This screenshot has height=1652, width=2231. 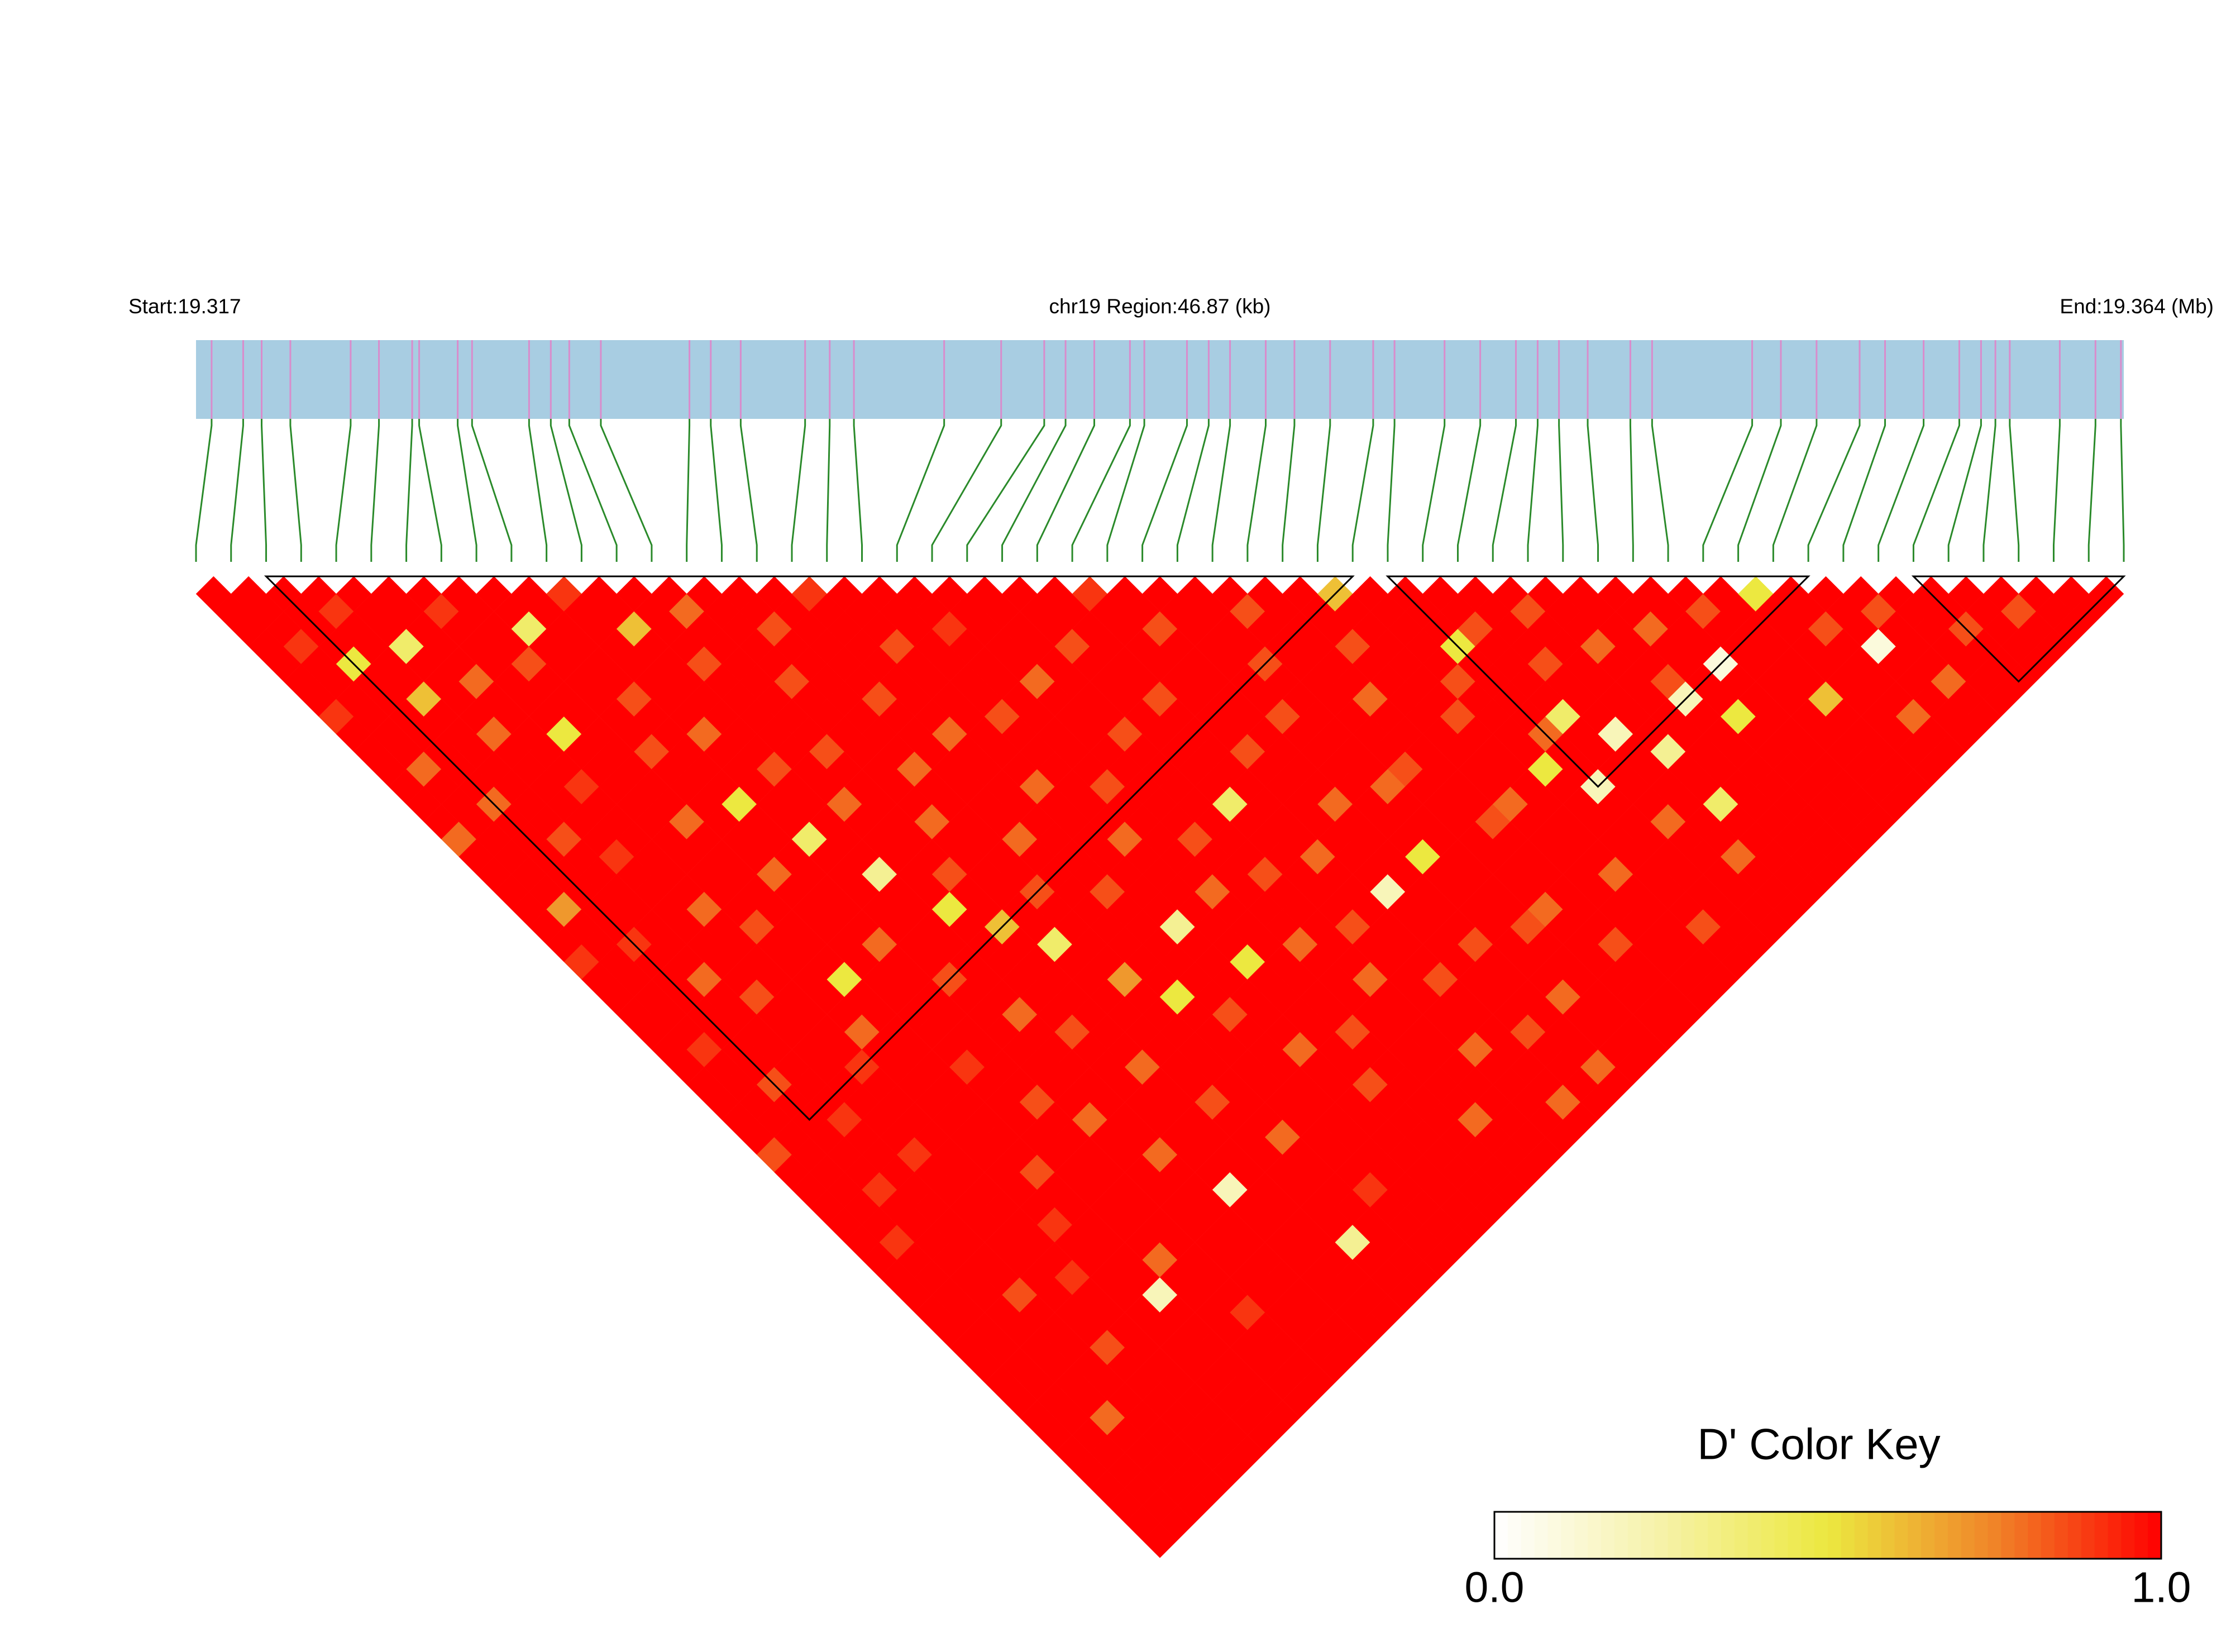 I want to click on key-tick-label: 1.0, so click(x=2161, y=1587).